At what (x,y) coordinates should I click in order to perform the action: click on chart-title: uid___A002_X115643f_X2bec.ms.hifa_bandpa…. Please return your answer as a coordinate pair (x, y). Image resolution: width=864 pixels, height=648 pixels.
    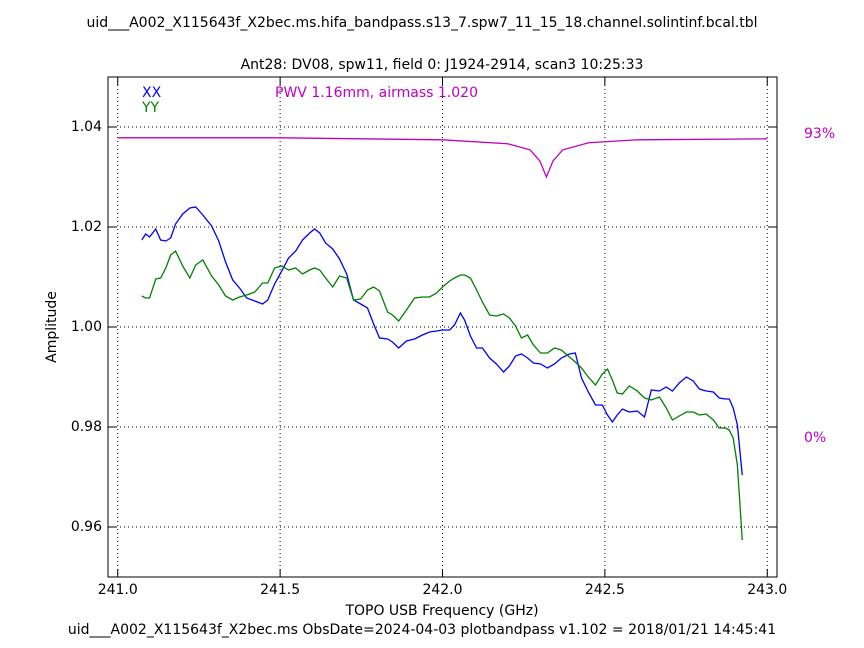
    Looking at the image, I should click on (421, 23).